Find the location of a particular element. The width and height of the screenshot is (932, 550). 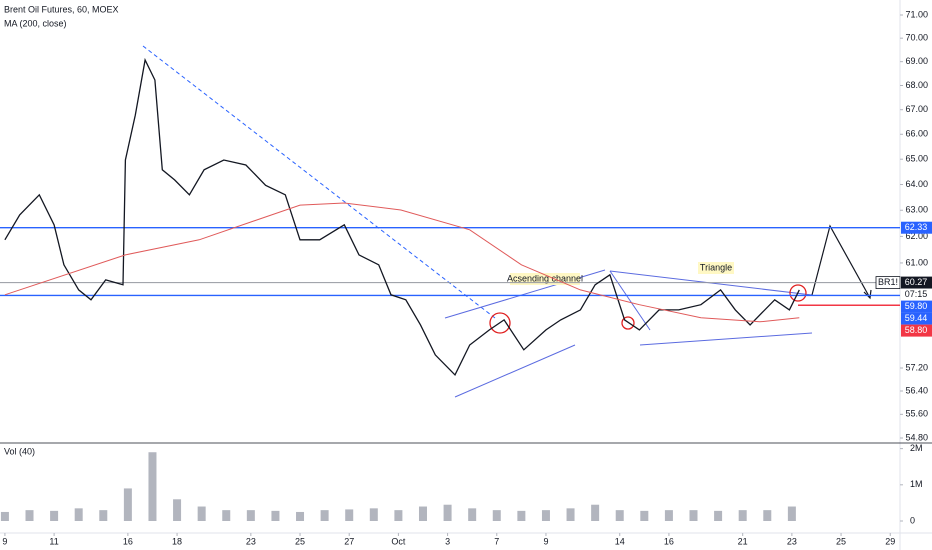

y-tick-label: 66.00 is located at coordinates (916, 134).